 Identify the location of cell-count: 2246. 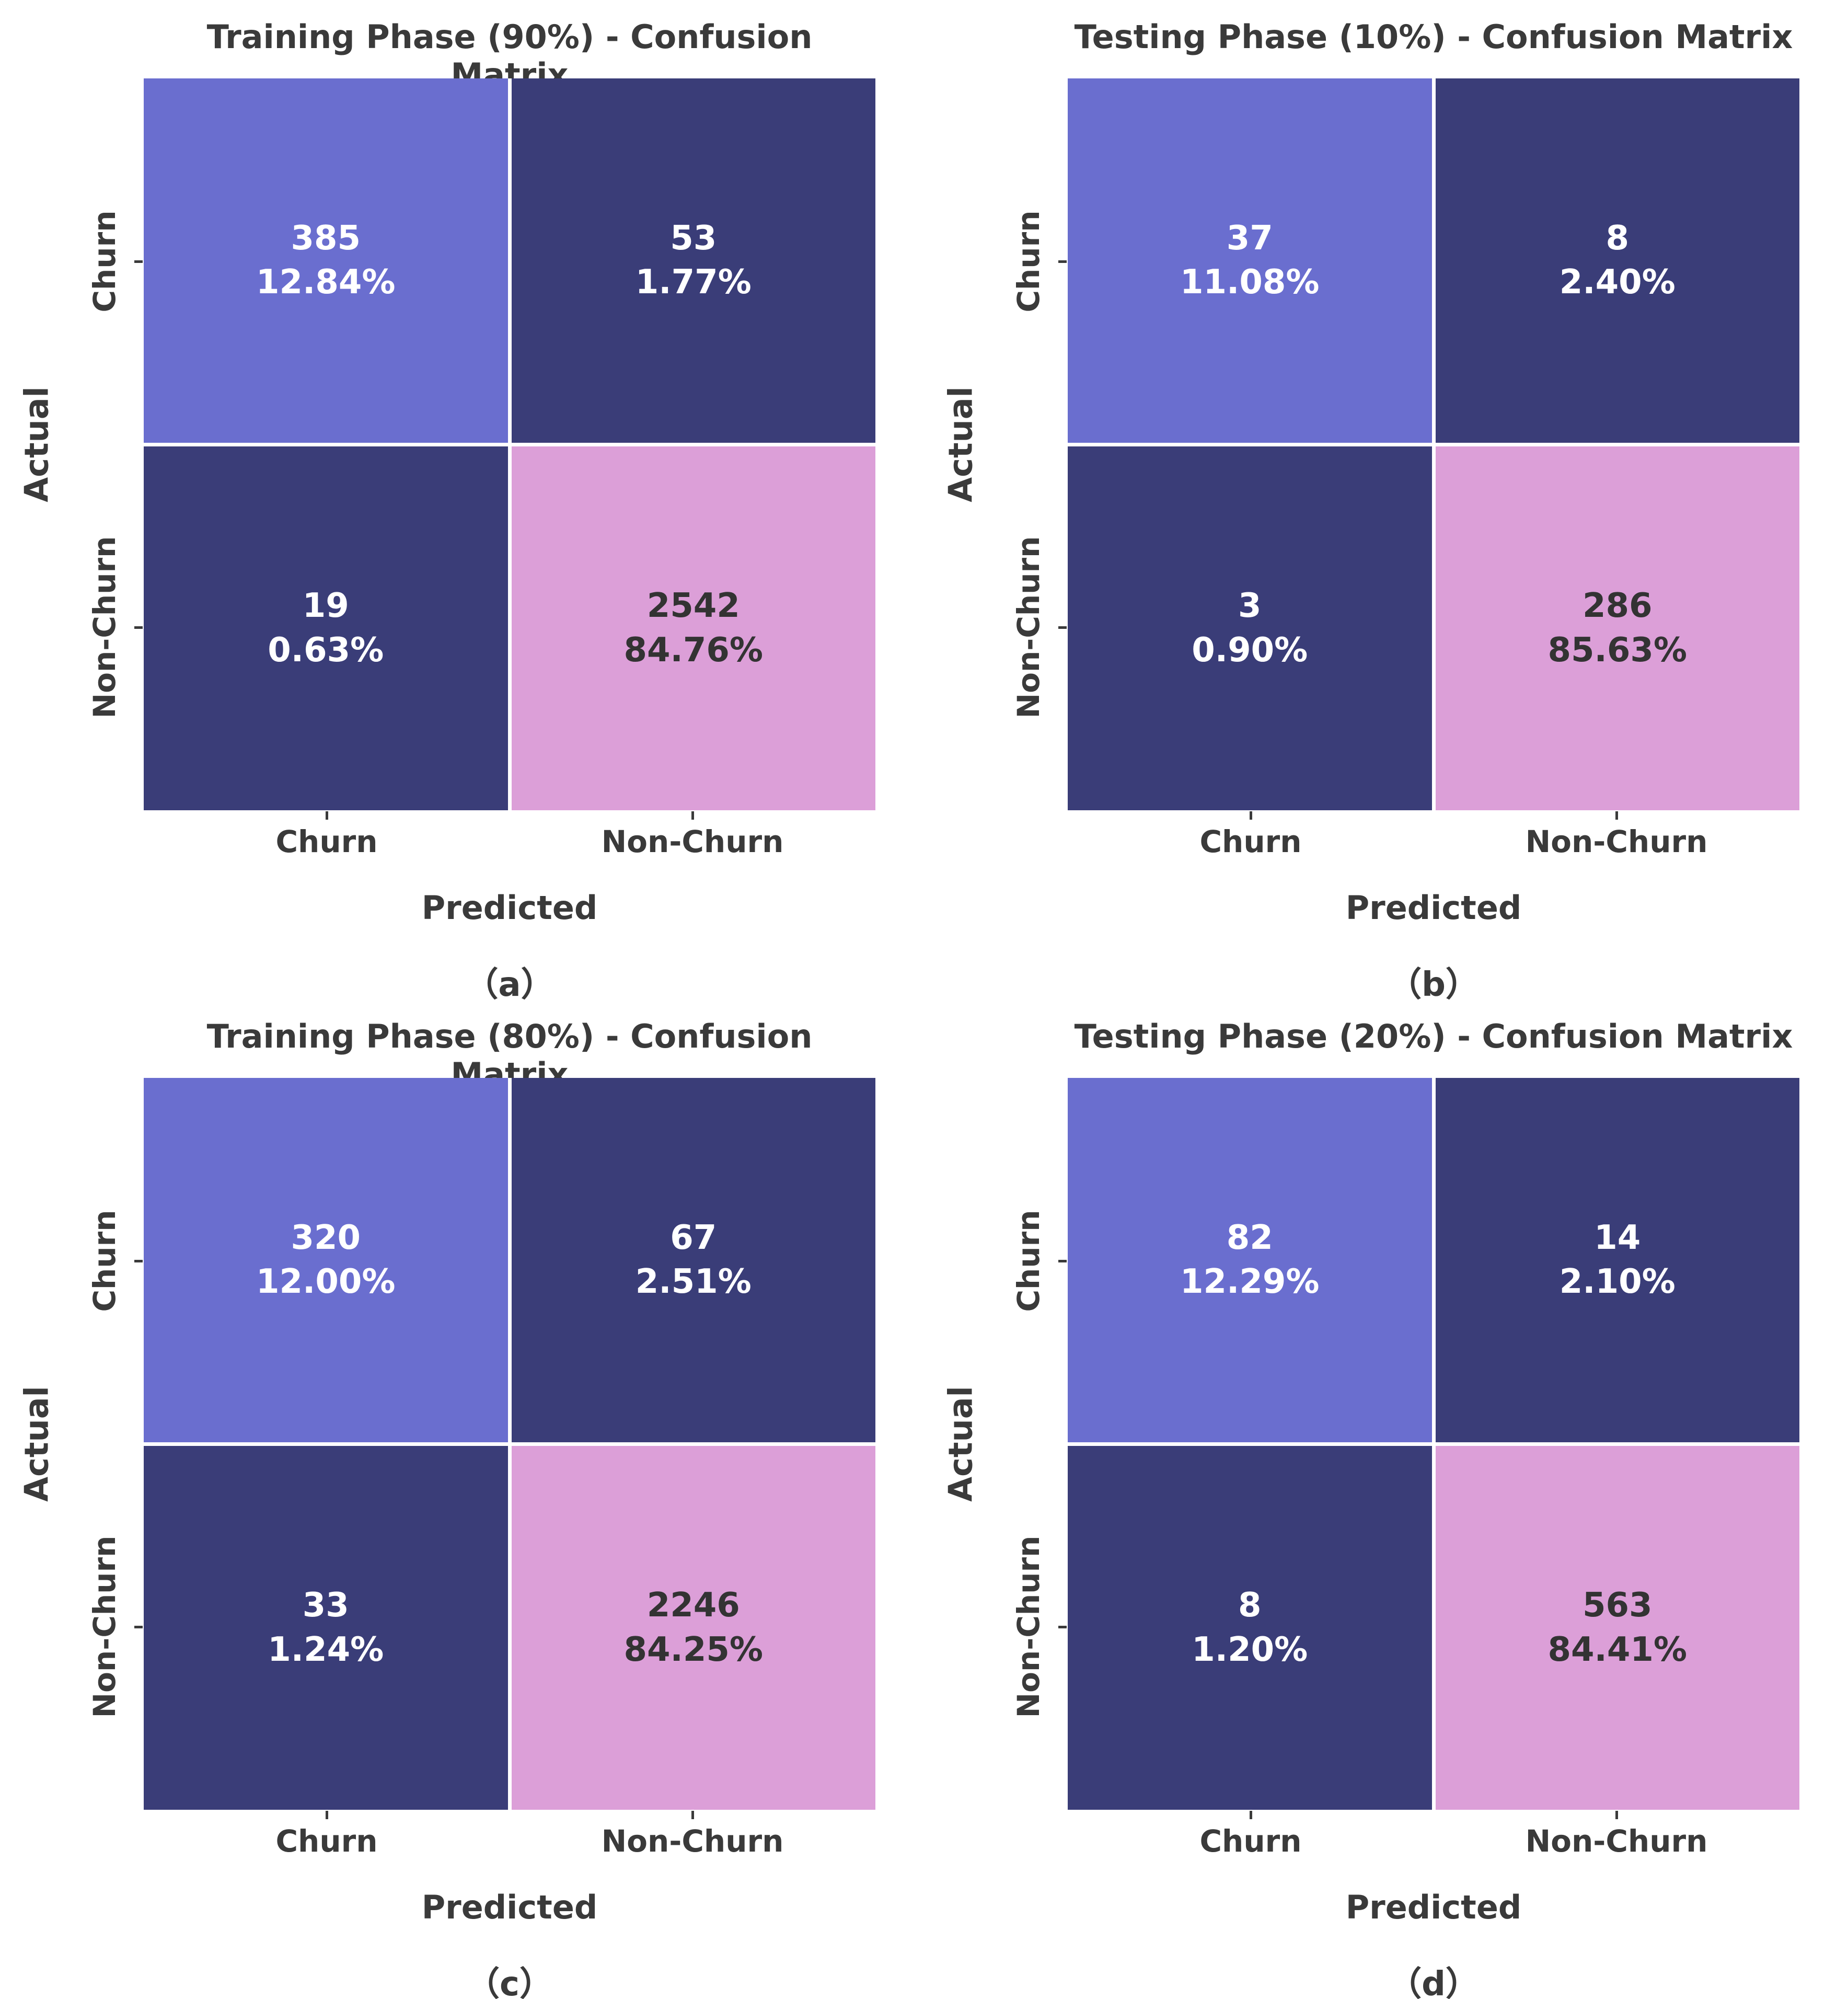
(693, 1605).